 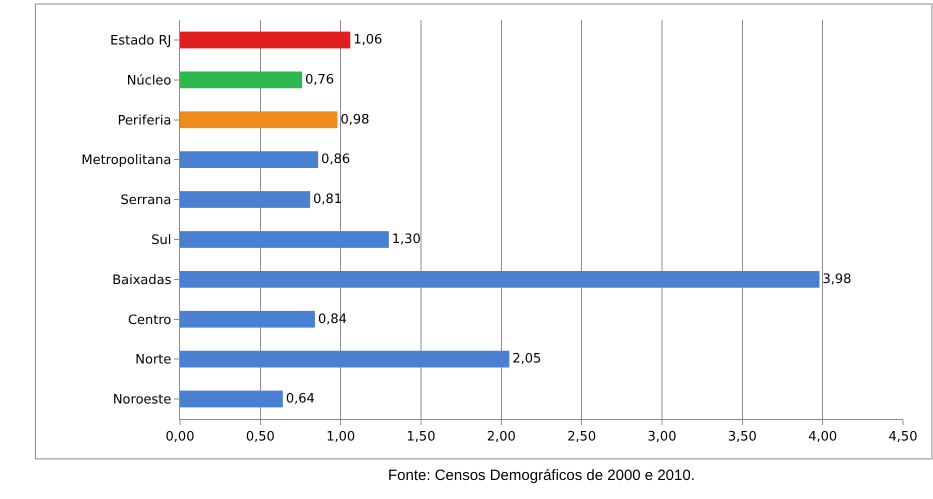 What do you see at coordinates (142, 400) in the screenshot?
I see `y-tick-label: Noroeste` at bounding box center [142, 400].